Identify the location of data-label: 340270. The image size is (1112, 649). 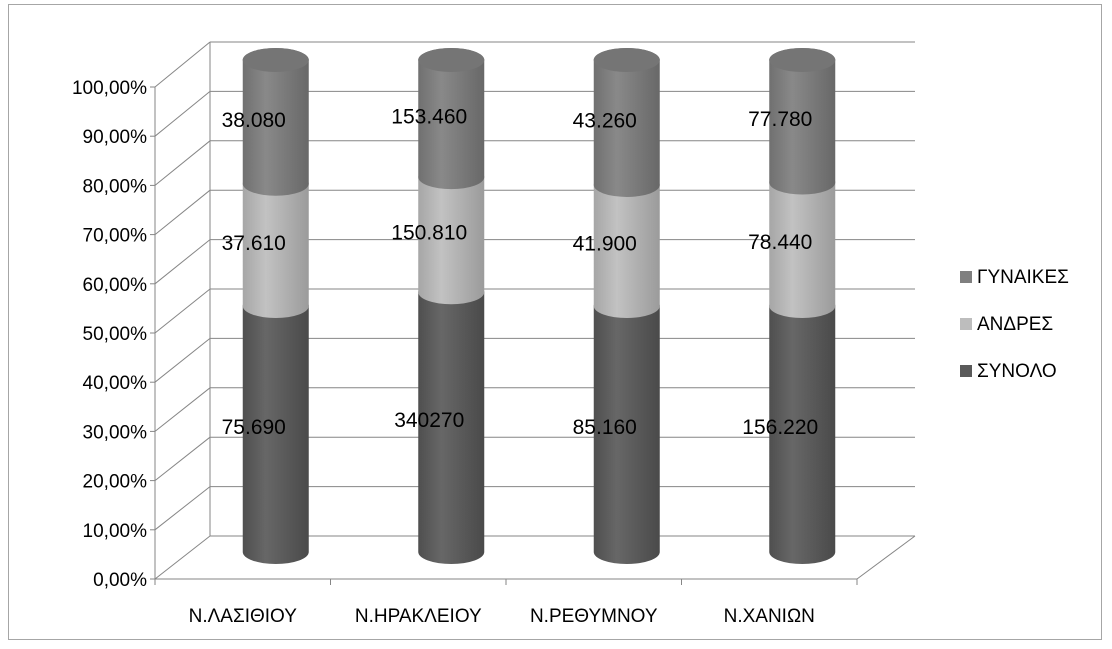
(429, 420).